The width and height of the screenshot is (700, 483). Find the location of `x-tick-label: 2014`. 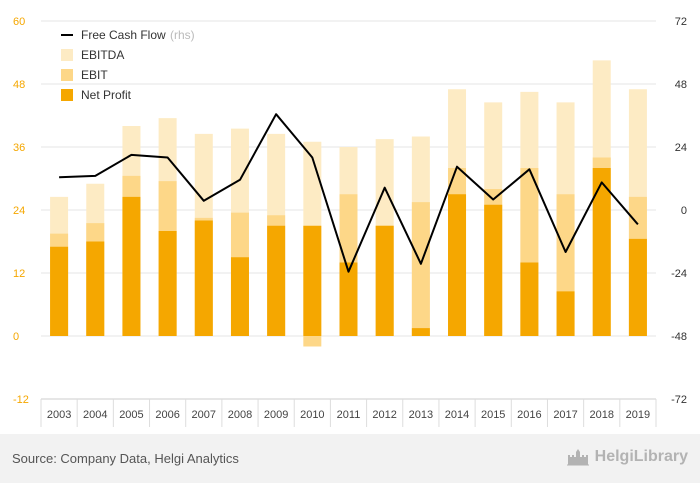

x-tick-label: 2014 is located at coordinates (457, 415).